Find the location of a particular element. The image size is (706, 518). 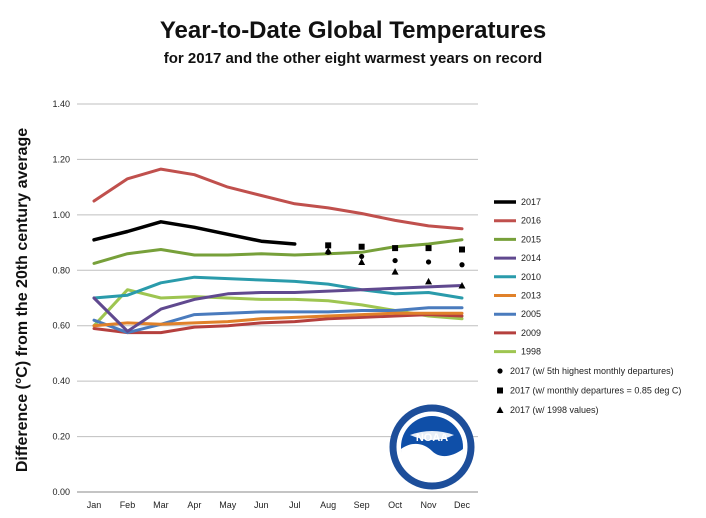

x-tick-label: Sep is located at coordinates (362, 505).